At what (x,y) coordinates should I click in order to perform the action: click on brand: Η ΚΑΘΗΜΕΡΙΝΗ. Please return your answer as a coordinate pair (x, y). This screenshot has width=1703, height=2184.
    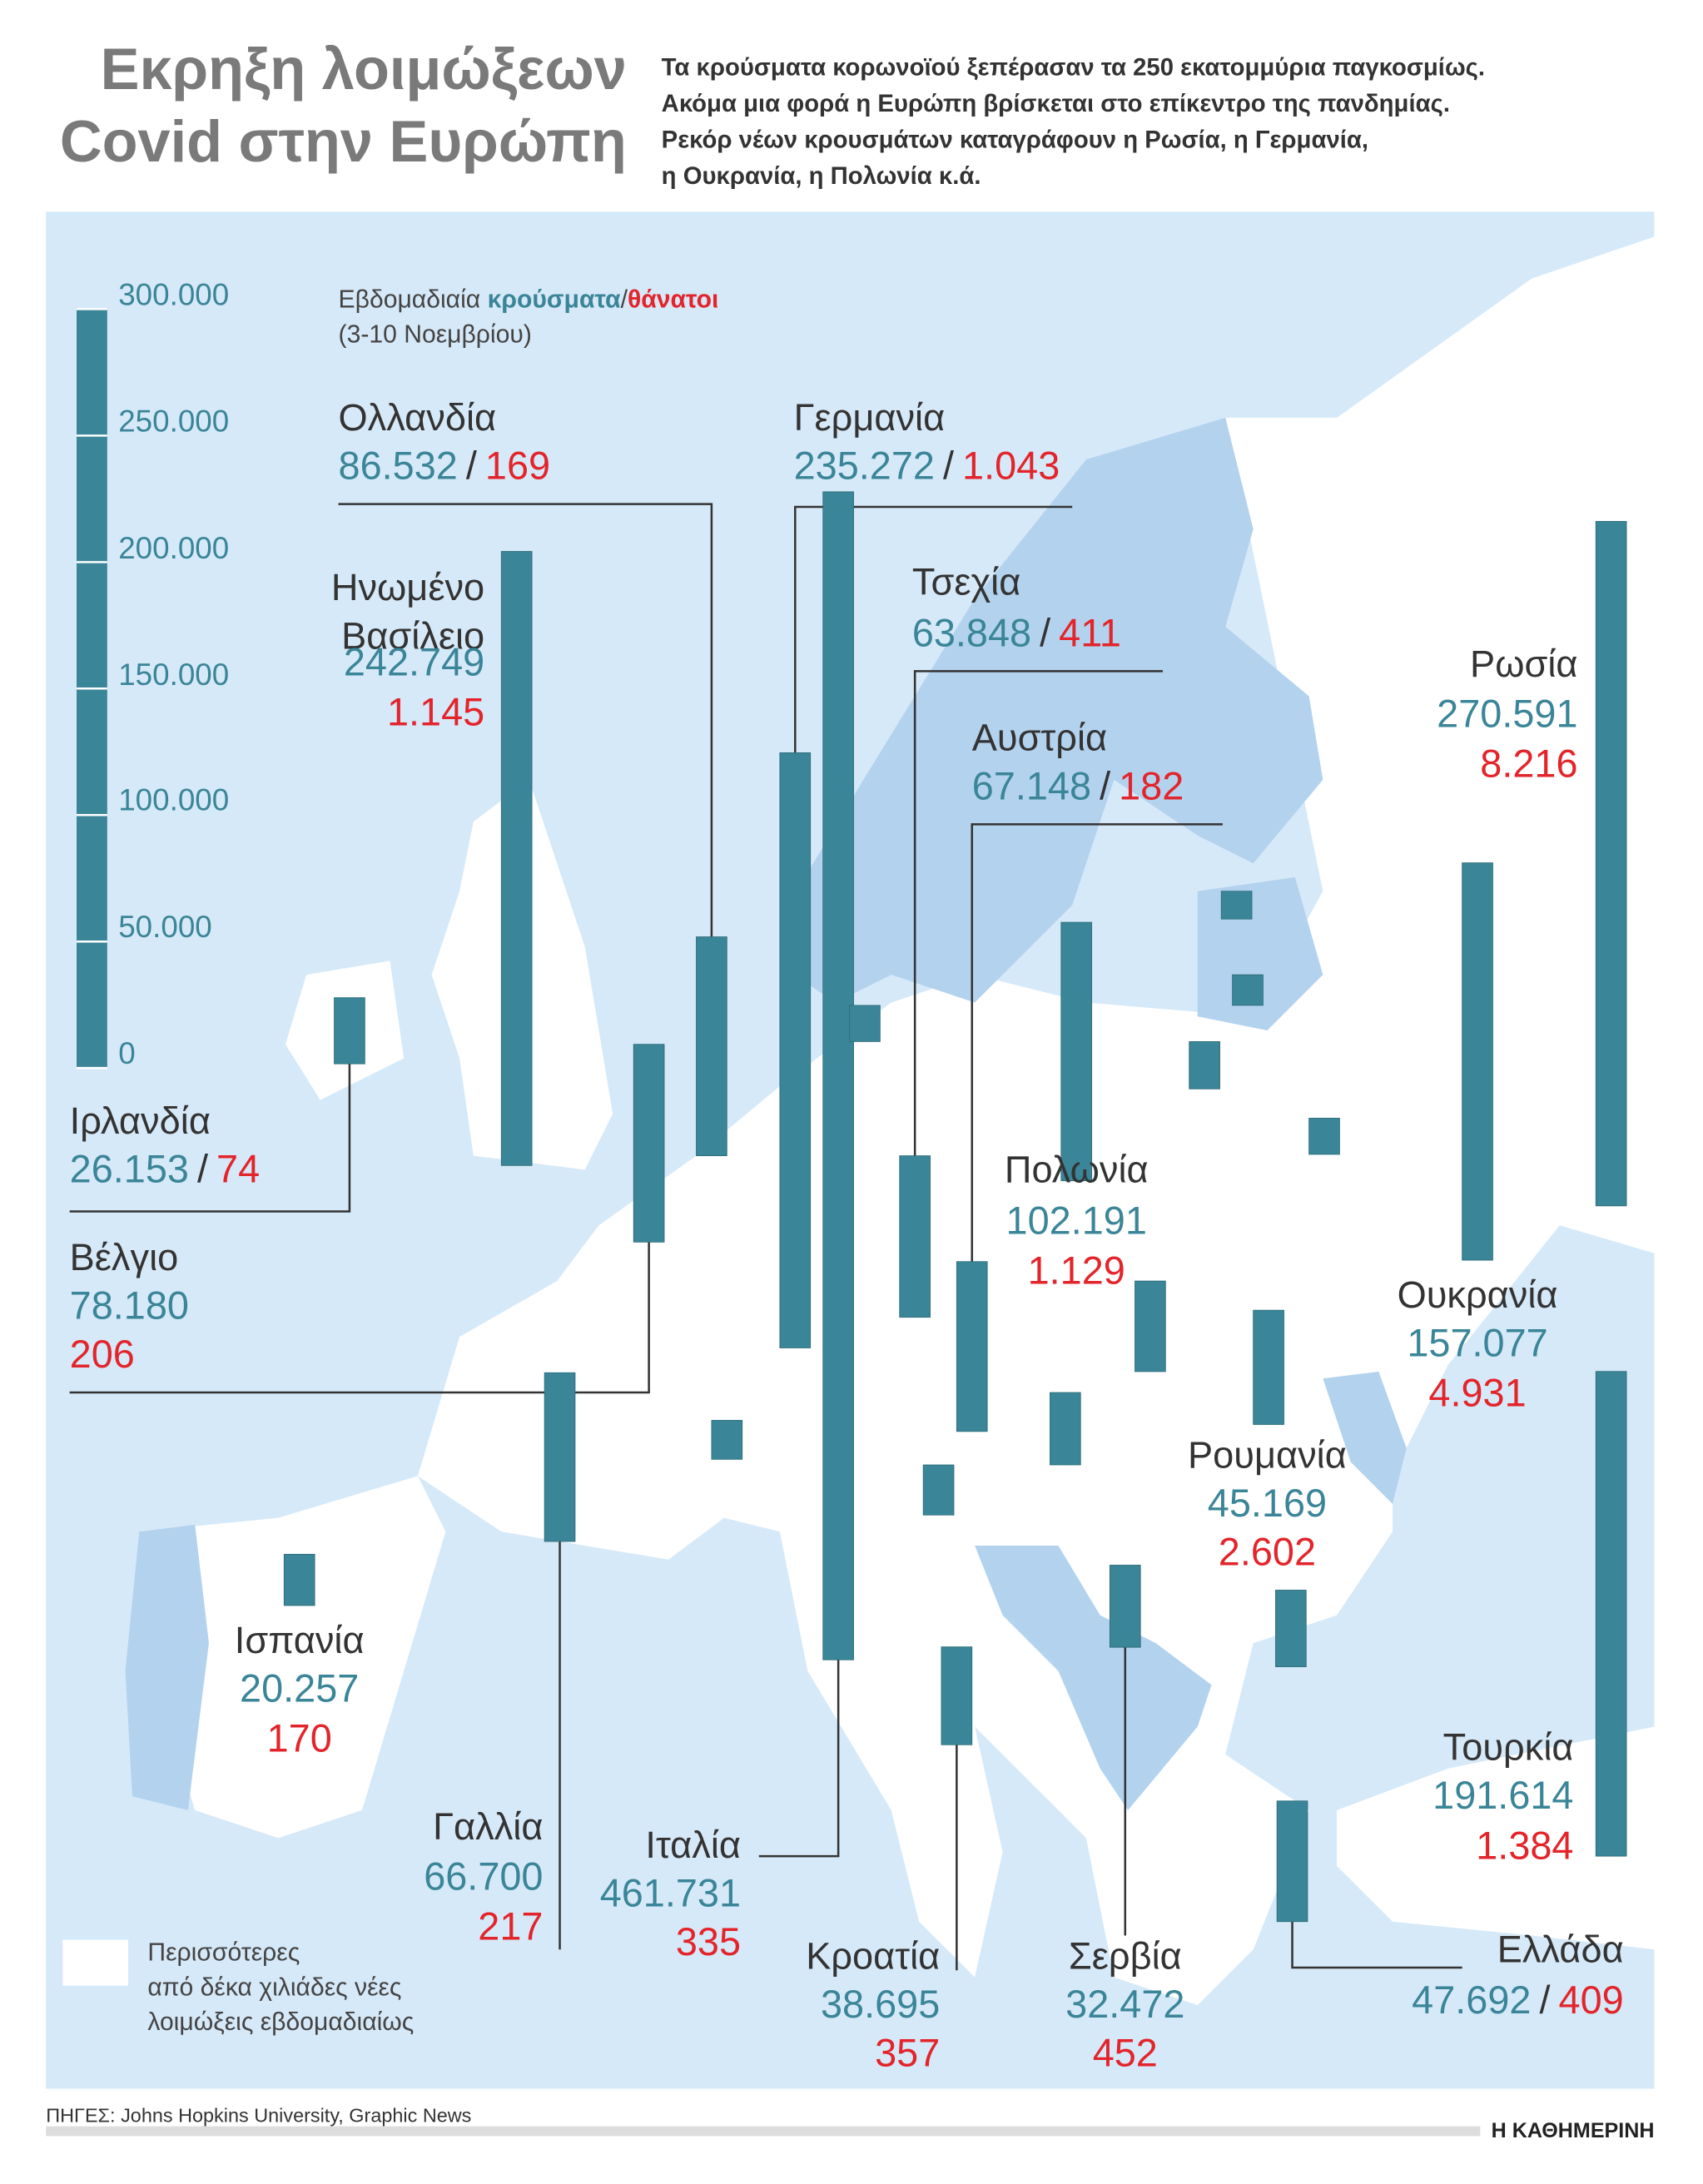
    Looking at the image, I should click on (1573, 2131).